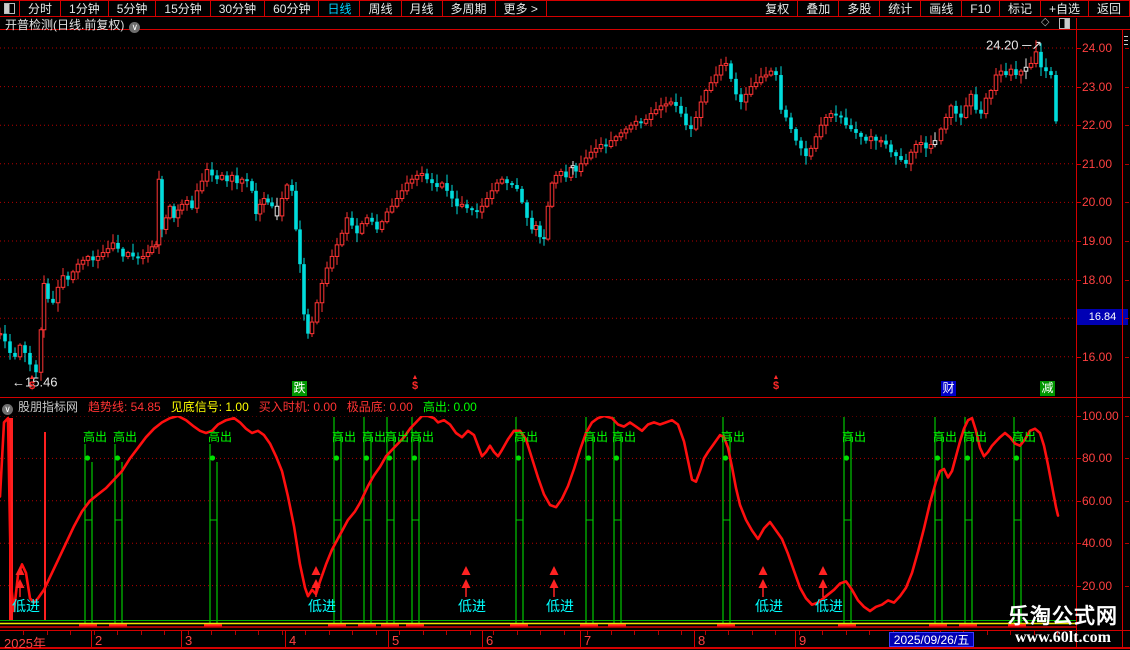 The image size is (1130, 650). Describe the element at coordinates (32, 383) in the screenshot. I see `dollar-marker-0: ▲ $` at that location.